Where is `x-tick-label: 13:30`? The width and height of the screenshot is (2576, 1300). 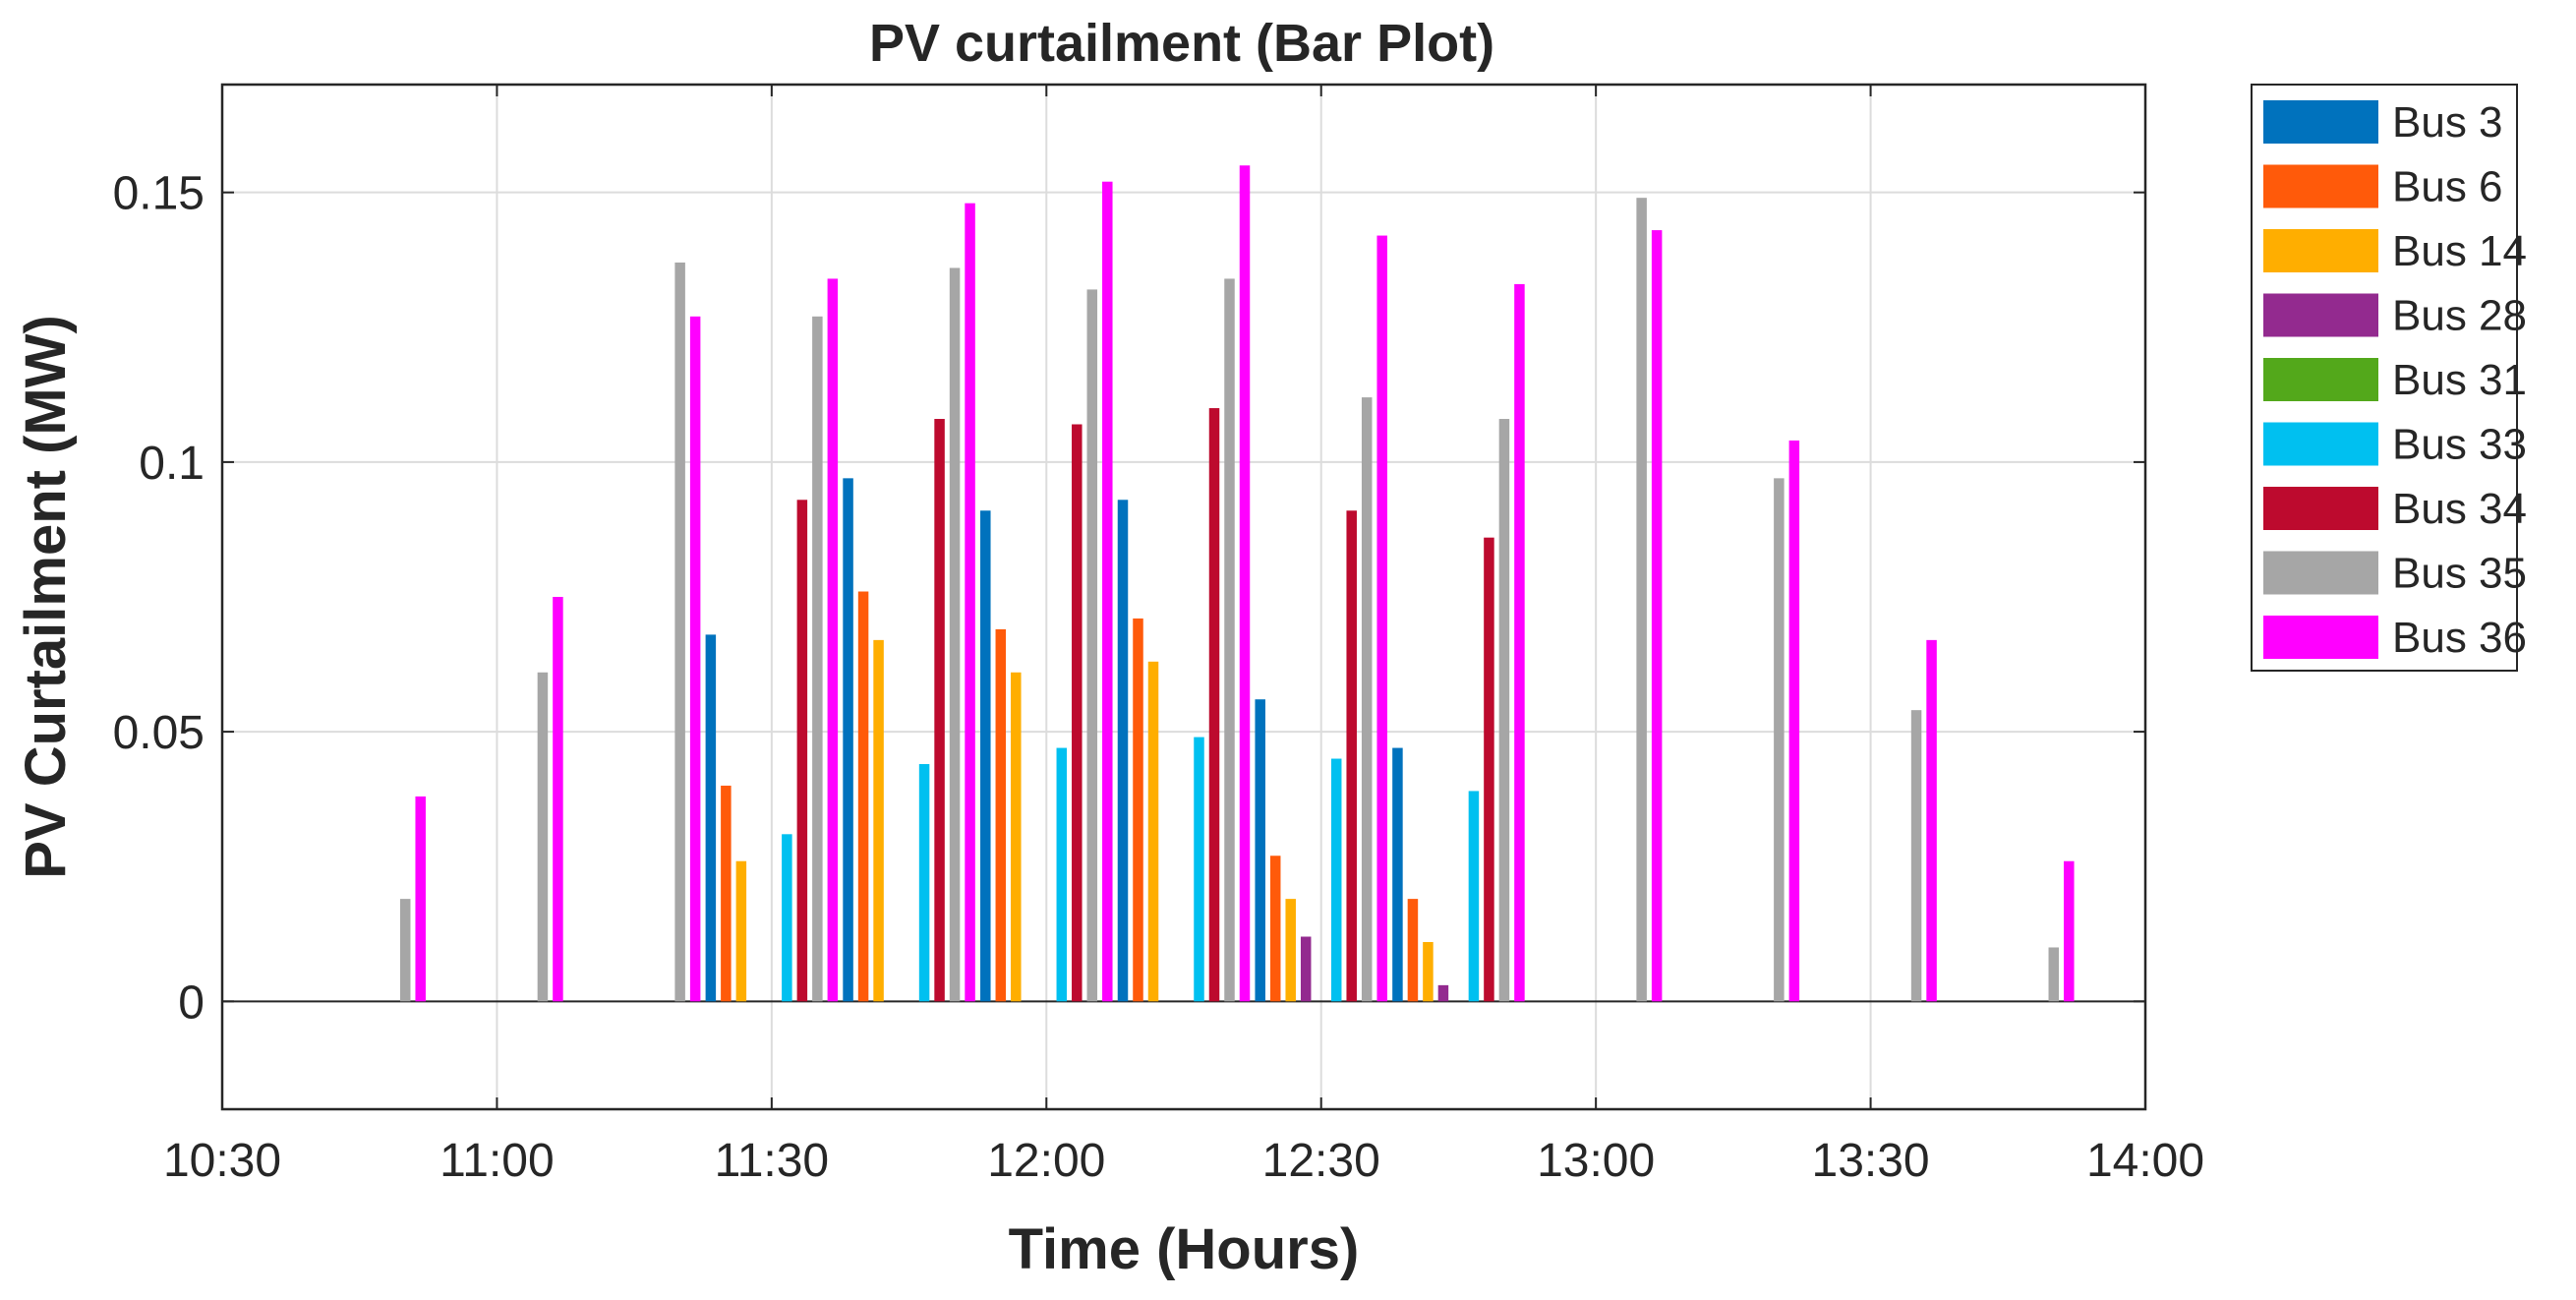
x-tick-label: 13:30 is located at coordinates (1871, 1161).